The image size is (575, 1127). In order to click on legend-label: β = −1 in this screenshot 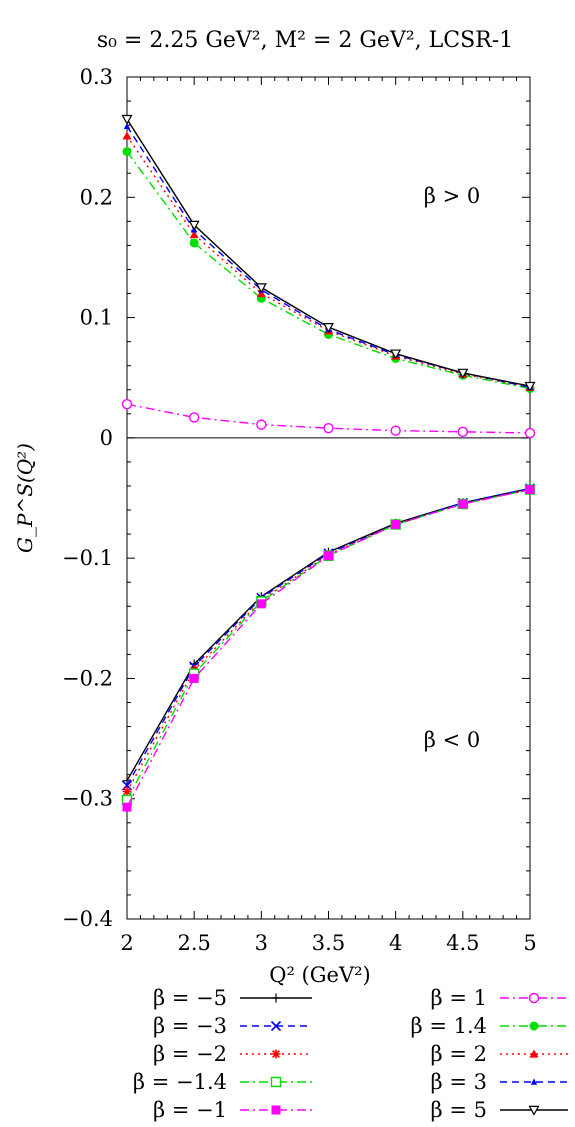, I will do `click(190, 1110)`.